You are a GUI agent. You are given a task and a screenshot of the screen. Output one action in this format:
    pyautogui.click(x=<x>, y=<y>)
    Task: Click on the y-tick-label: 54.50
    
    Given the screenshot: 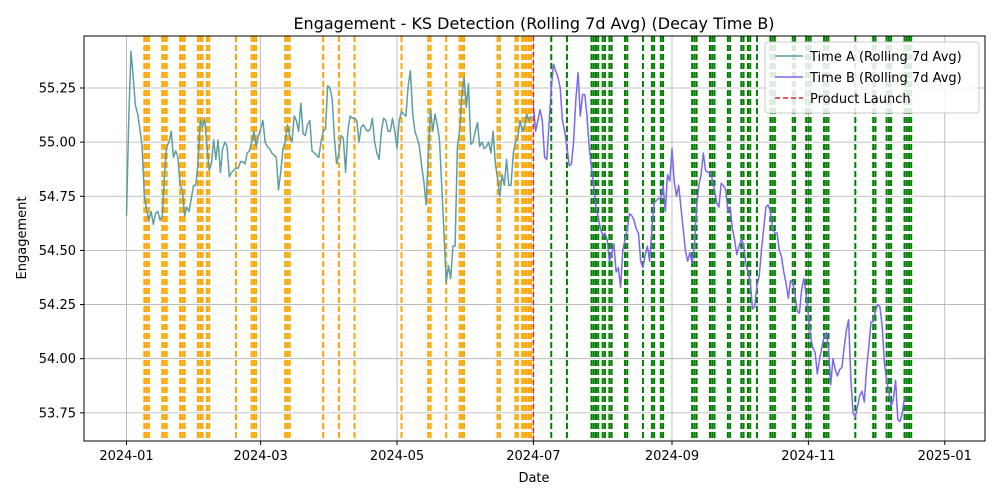 What is the action you would take?
    pyautogui.click(x=57, y=251)
    